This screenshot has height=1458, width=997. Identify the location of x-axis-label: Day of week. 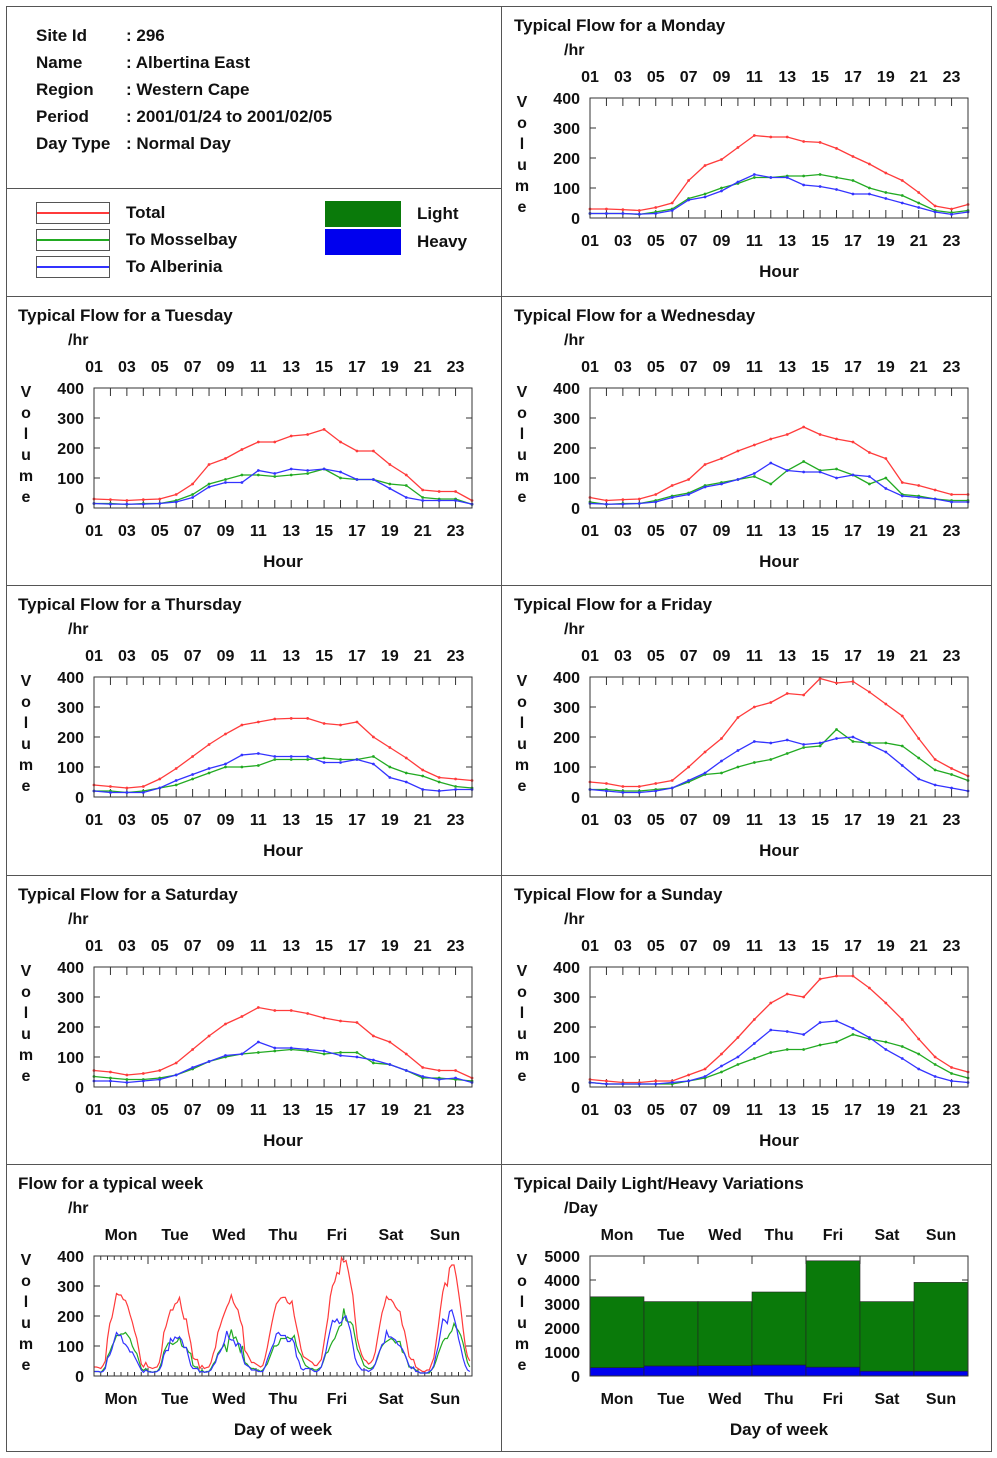
(779, 1429).